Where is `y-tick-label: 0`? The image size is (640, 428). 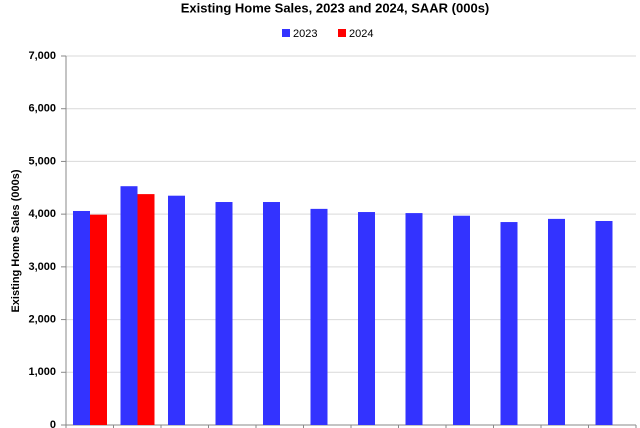
y-tick-label: 0 is located at coordinates (53, 423).